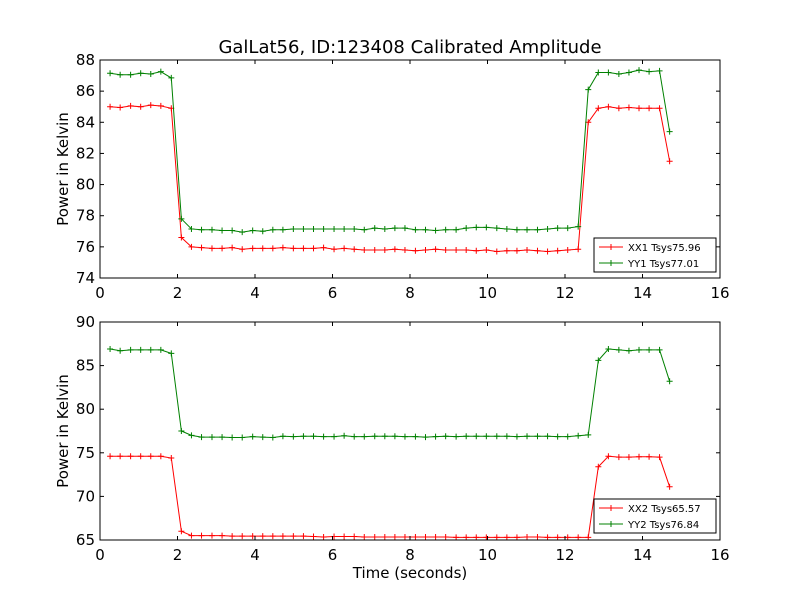 Image resolution: width=800 pixels, height=600 pixels. I want to click on x-tick-label: 0, so click(100, 555).